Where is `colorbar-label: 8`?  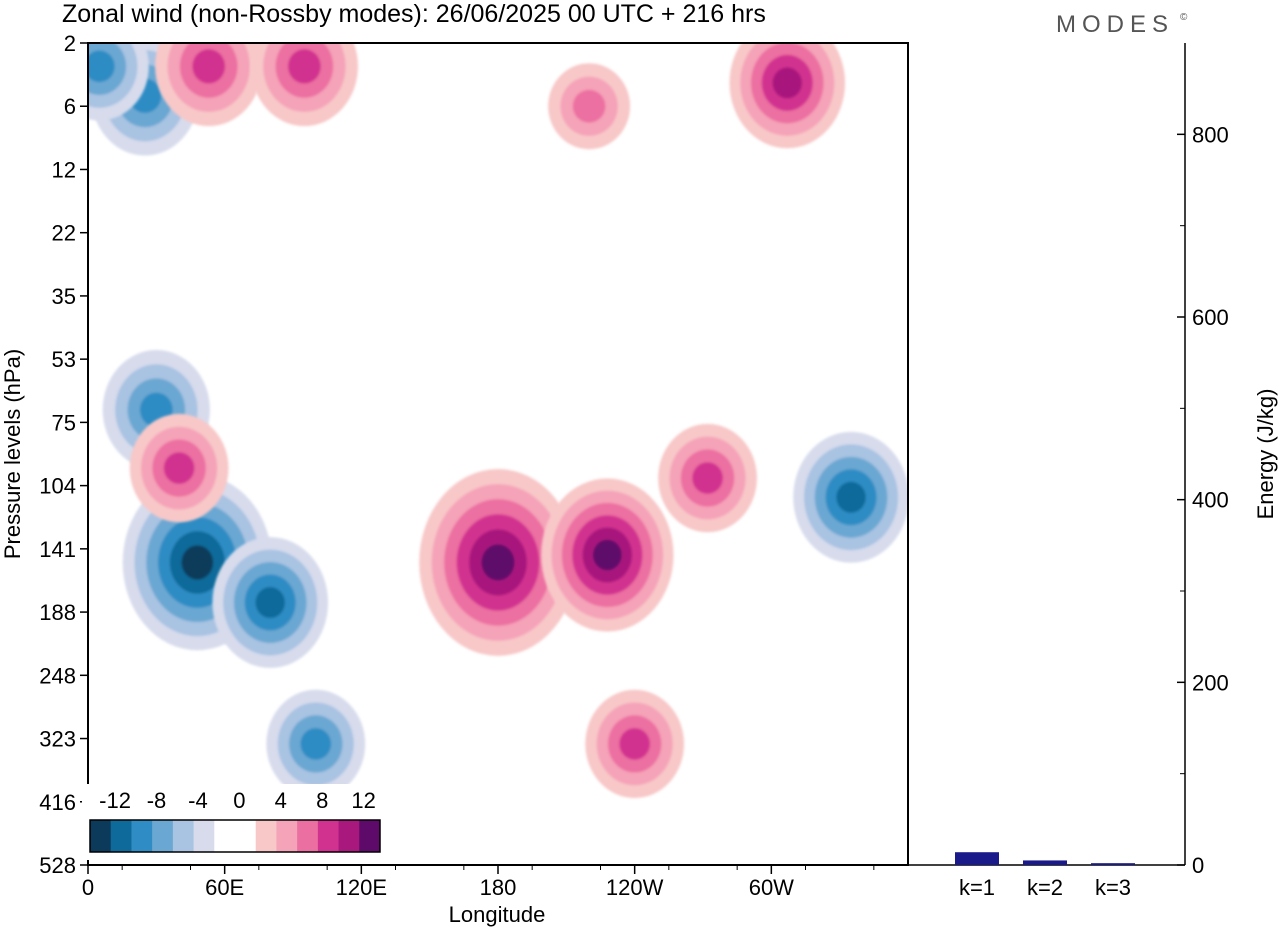 colorbar-label: 8 is located at coordinates (322, 800).